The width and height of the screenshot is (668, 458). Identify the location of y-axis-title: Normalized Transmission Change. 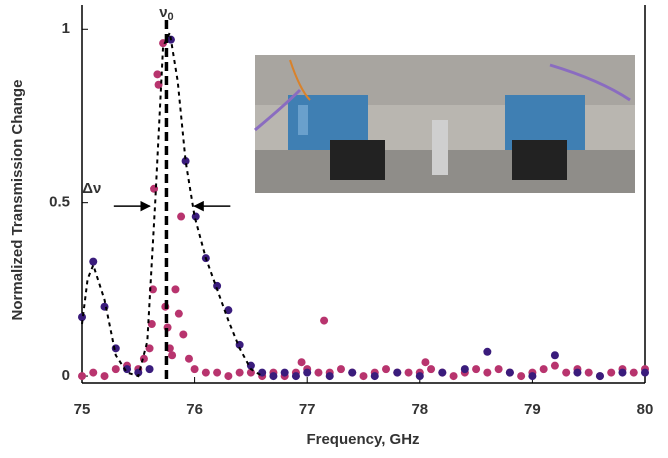
(17, 200).